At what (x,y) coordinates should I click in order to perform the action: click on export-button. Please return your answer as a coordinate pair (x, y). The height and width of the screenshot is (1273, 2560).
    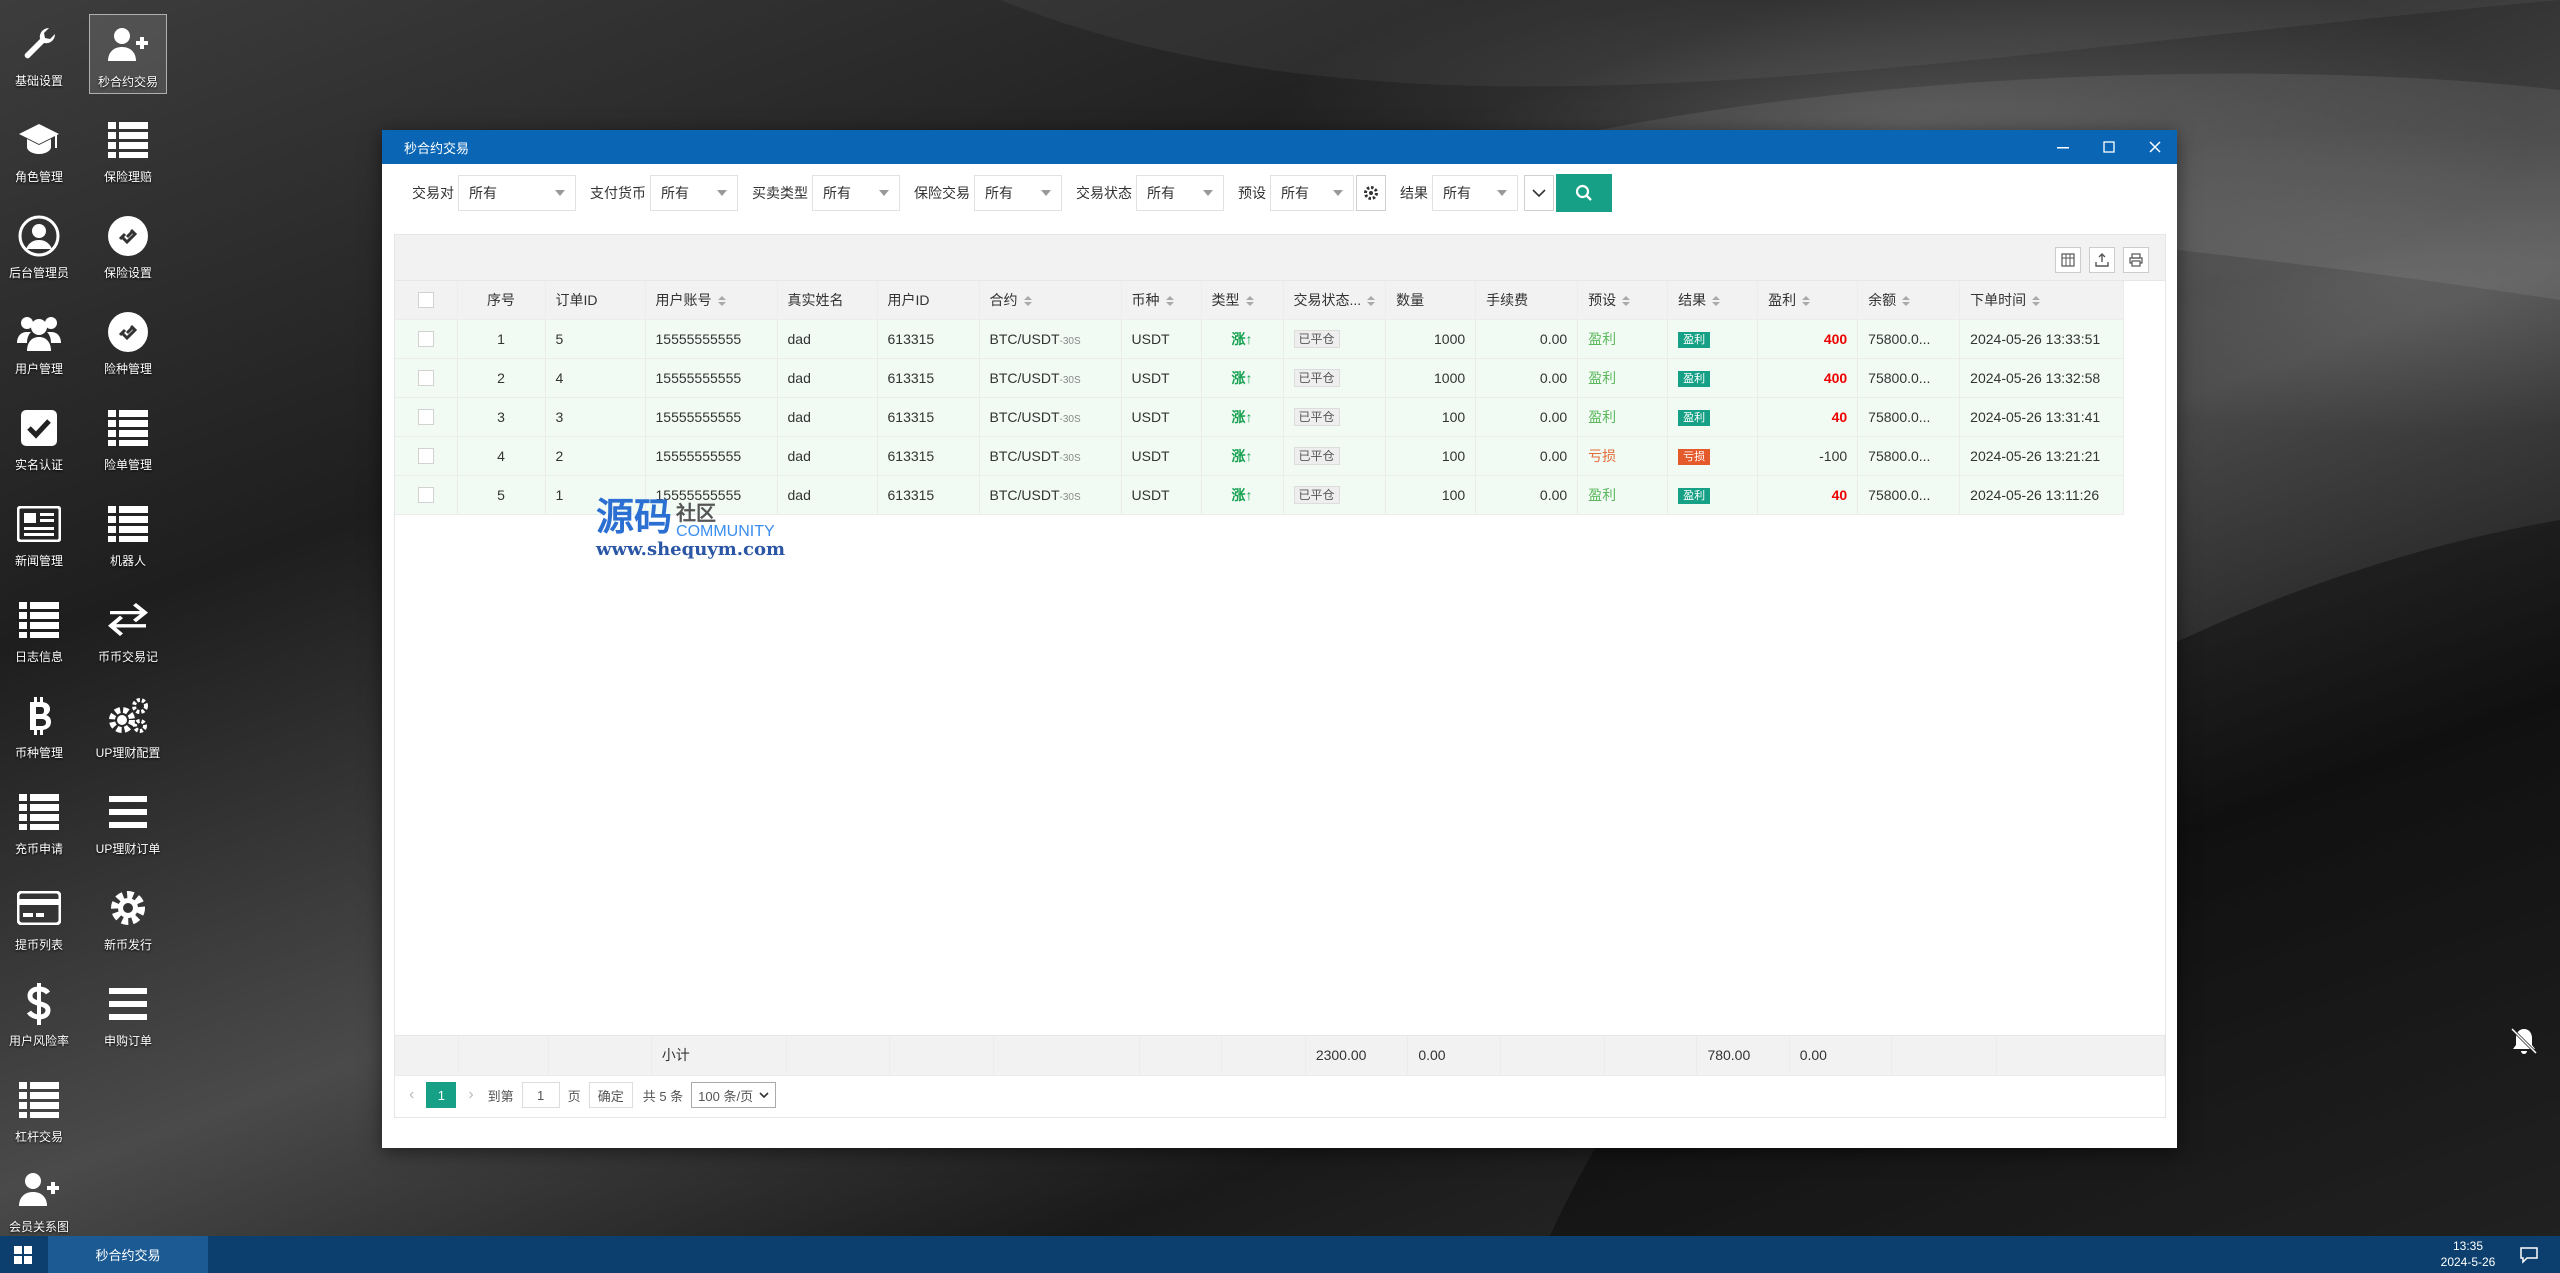
    Looking at the image, I should click on (2102, 260).